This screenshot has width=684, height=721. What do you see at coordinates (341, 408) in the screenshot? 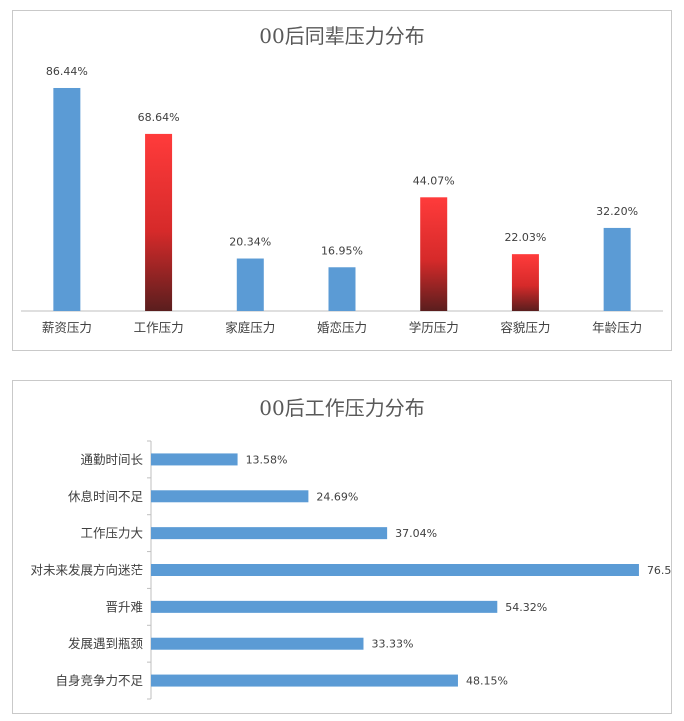
I see `chart-title: 00后工作压力分布` at bounding box center [341, 408].